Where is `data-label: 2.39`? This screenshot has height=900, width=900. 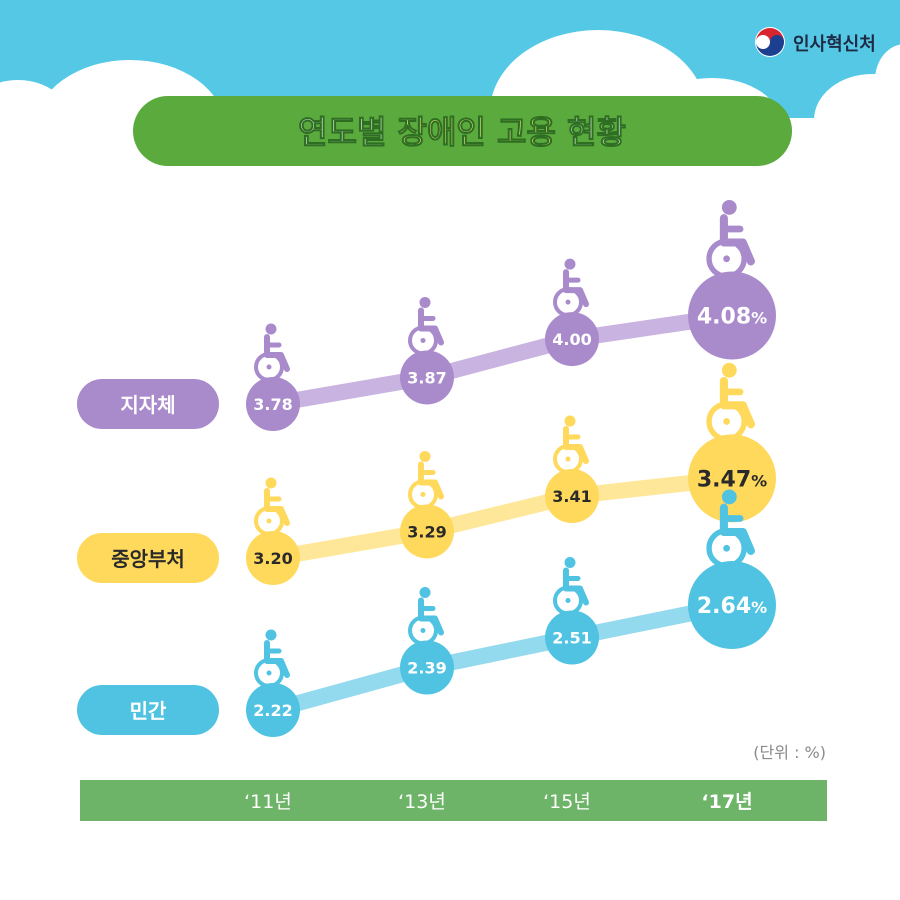
data-label: 2.39 is located at coordinates (426, 668).